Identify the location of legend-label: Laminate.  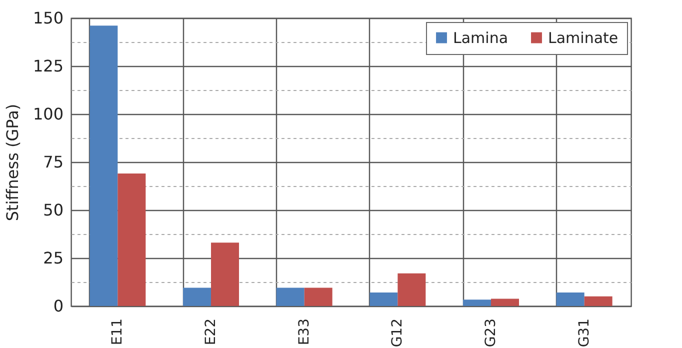
(583, 37).